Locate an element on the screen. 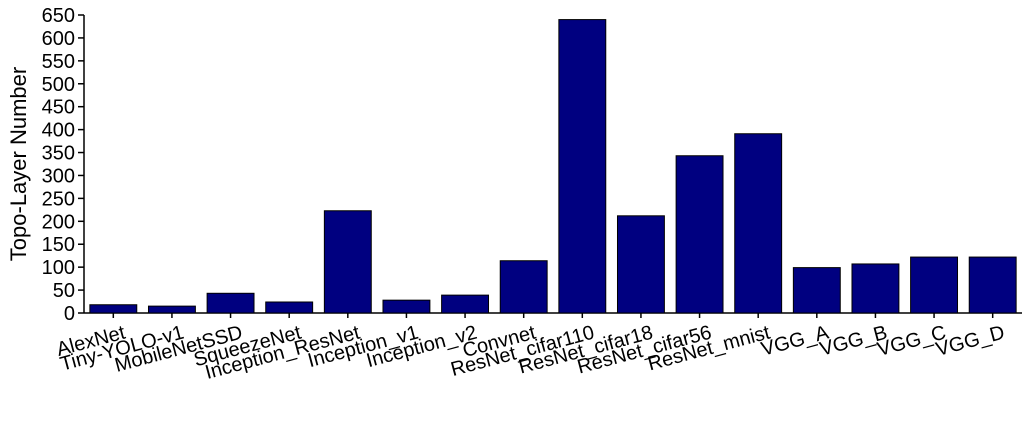 This screenshot has height=422, width=1032. y-tick-label: 650 is located at coordinates (58, 16).